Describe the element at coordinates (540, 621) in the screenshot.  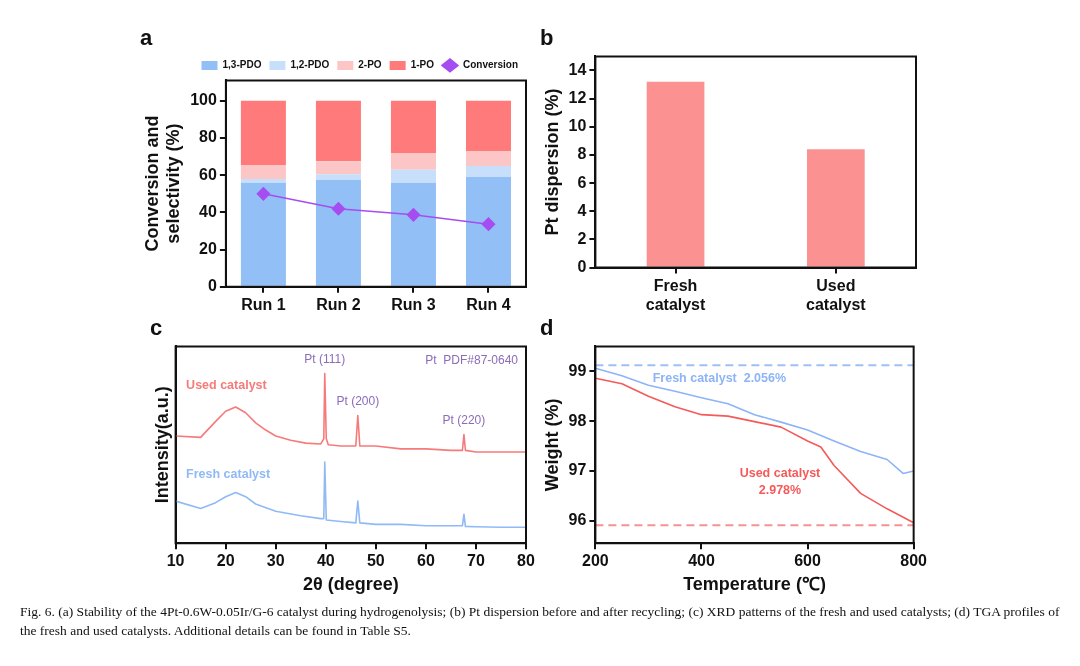
I see `caption: Fig. 6. (a) Stability of the 4Pt-0.6W-0.05Ir/G-6 catalyst during hydrogenolysis; (b) Pt dispersion before and after recycling; (c) XRD patterns of the fresh and used catalysts; (d) TGA profiles of the fresh and used catalysts. Additional details can be found in Table S5.` at that location.